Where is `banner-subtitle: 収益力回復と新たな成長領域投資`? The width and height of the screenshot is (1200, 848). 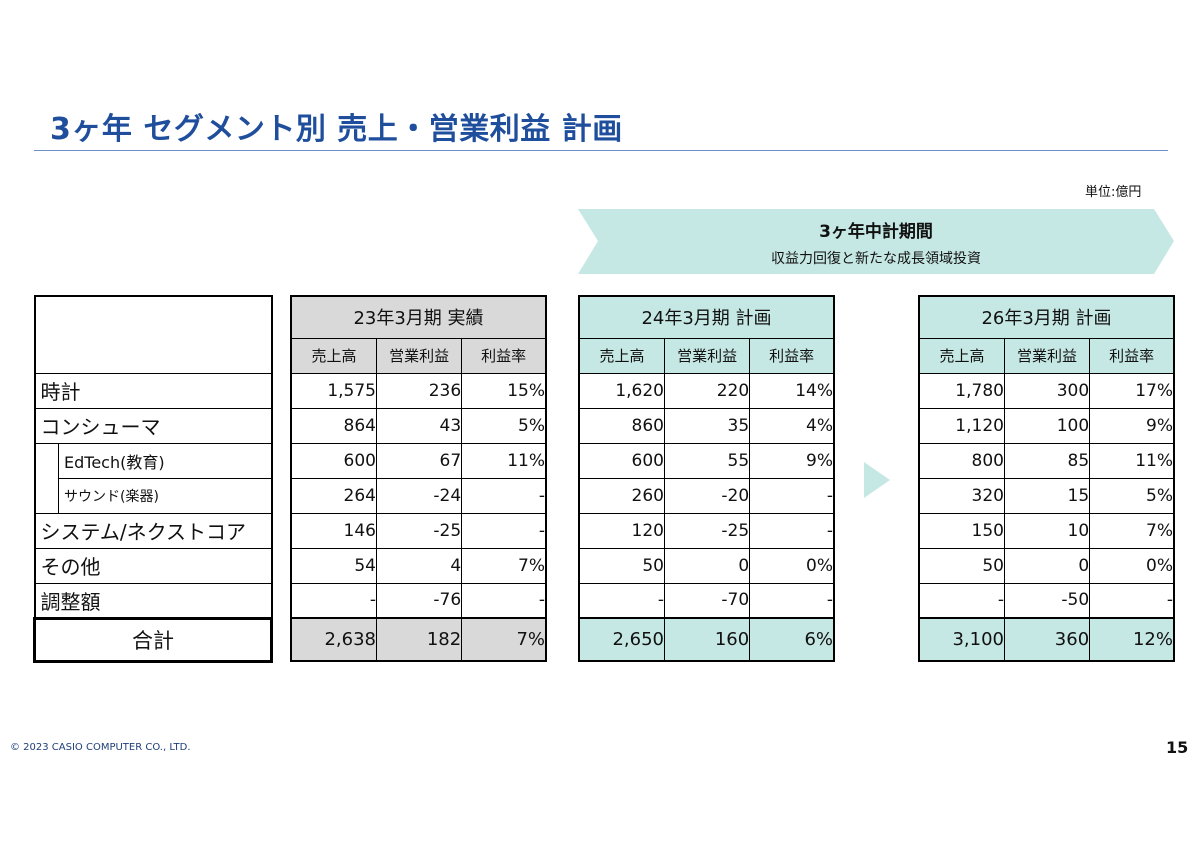 banner-subtitle: 収益力回復と新たな成長領域投資 is located at coordinates (876, 259).